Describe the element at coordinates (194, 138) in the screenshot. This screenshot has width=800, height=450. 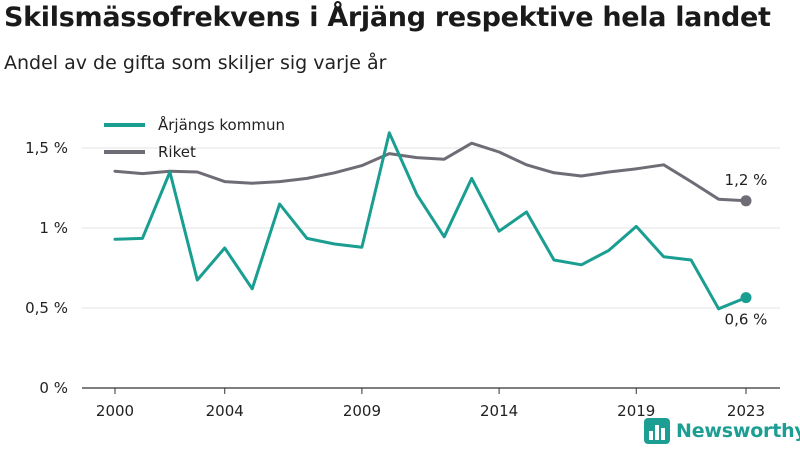
I see `legend: Årjängs kommun Riket` at that location.